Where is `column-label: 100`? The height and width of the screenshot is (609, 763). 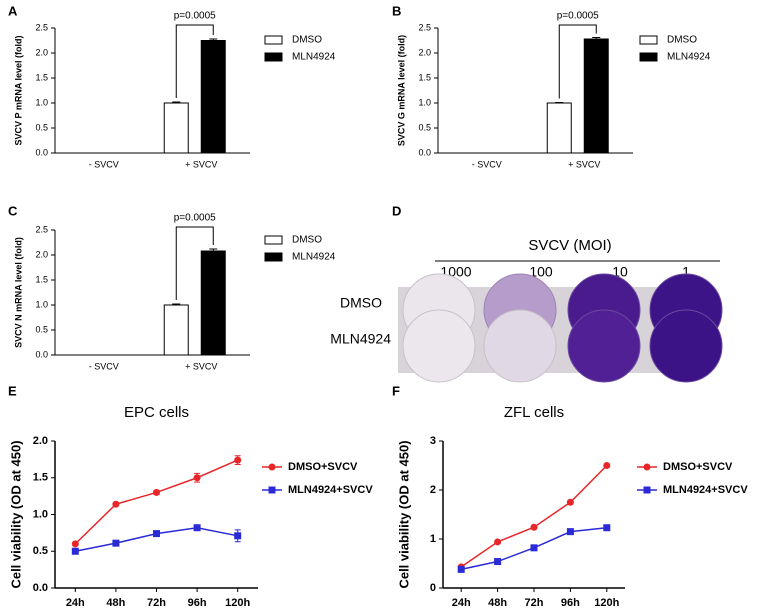
column-label: 100 is located at coordinates (541, 272).